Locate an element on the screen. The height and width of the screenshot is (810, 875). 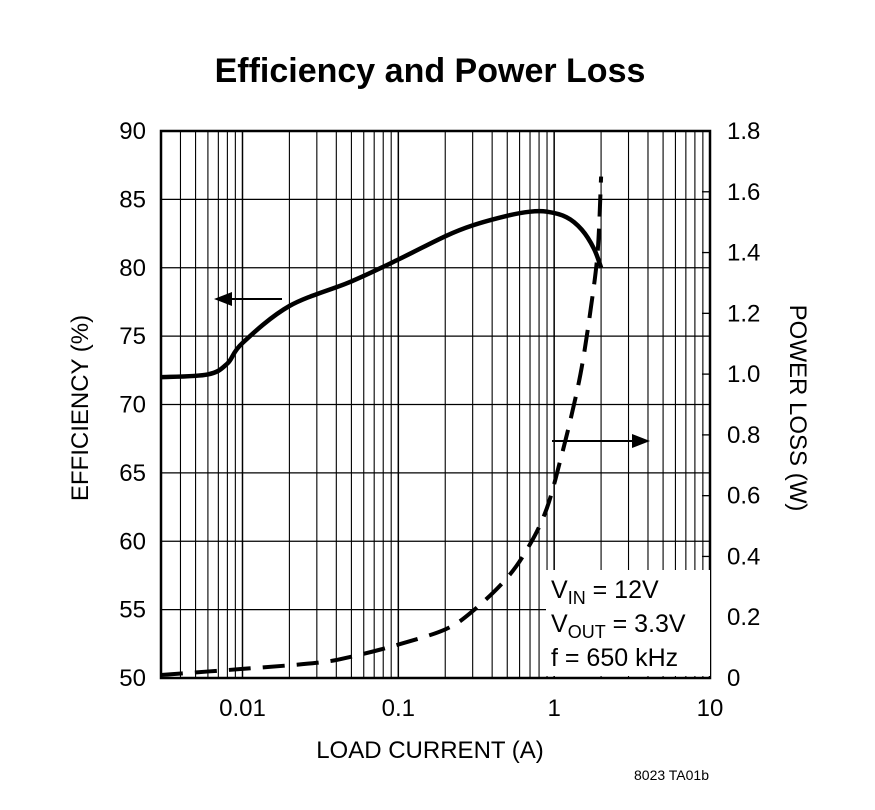
right-tick-label: 0.6 is located at coordinates (743, 496).